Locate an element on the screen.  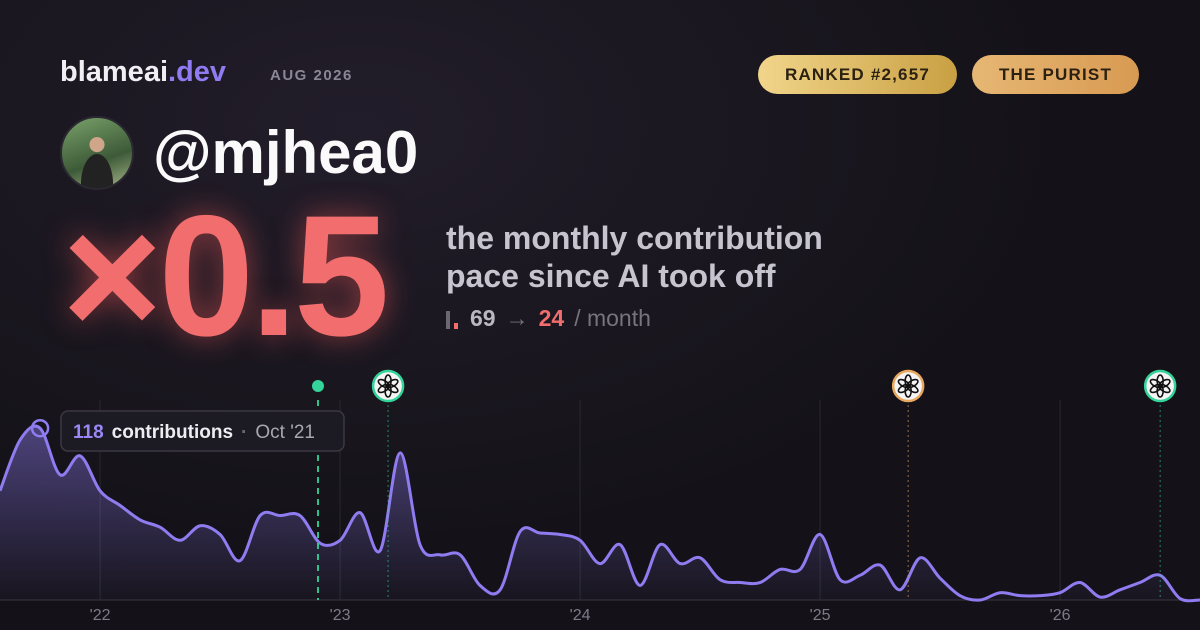
x-tick-label: '25 is located at coordinates (820, 615).